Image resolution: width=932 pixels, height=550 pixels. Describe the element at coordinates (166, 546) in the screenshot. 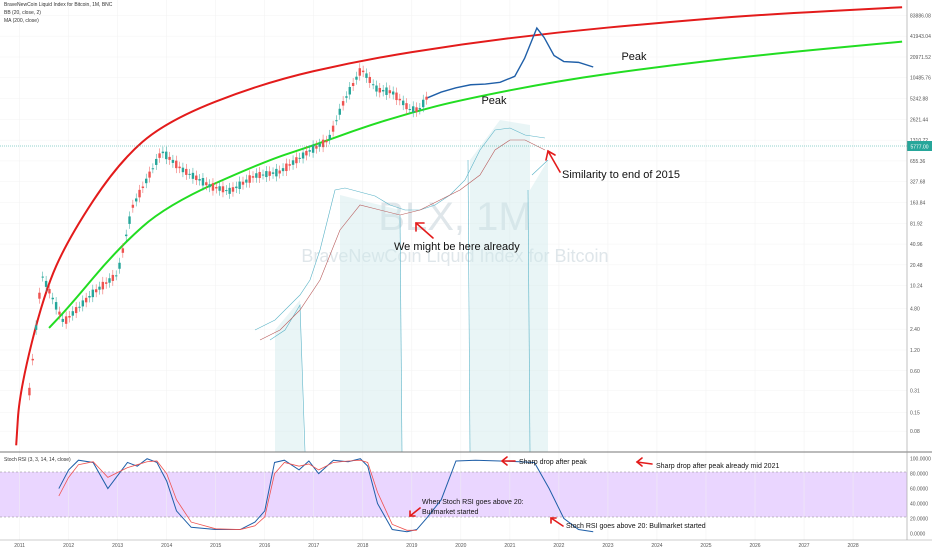

I see `x-tick-label: 2014` at that location.